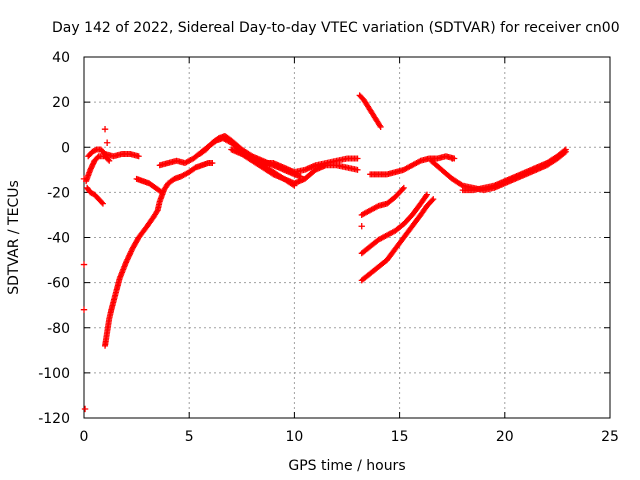 The height and width of the screenshot is (480, 640). Describe the element at coordinates (294, 437) in the screenshot. I see `x-tick-label: 10` at that location.